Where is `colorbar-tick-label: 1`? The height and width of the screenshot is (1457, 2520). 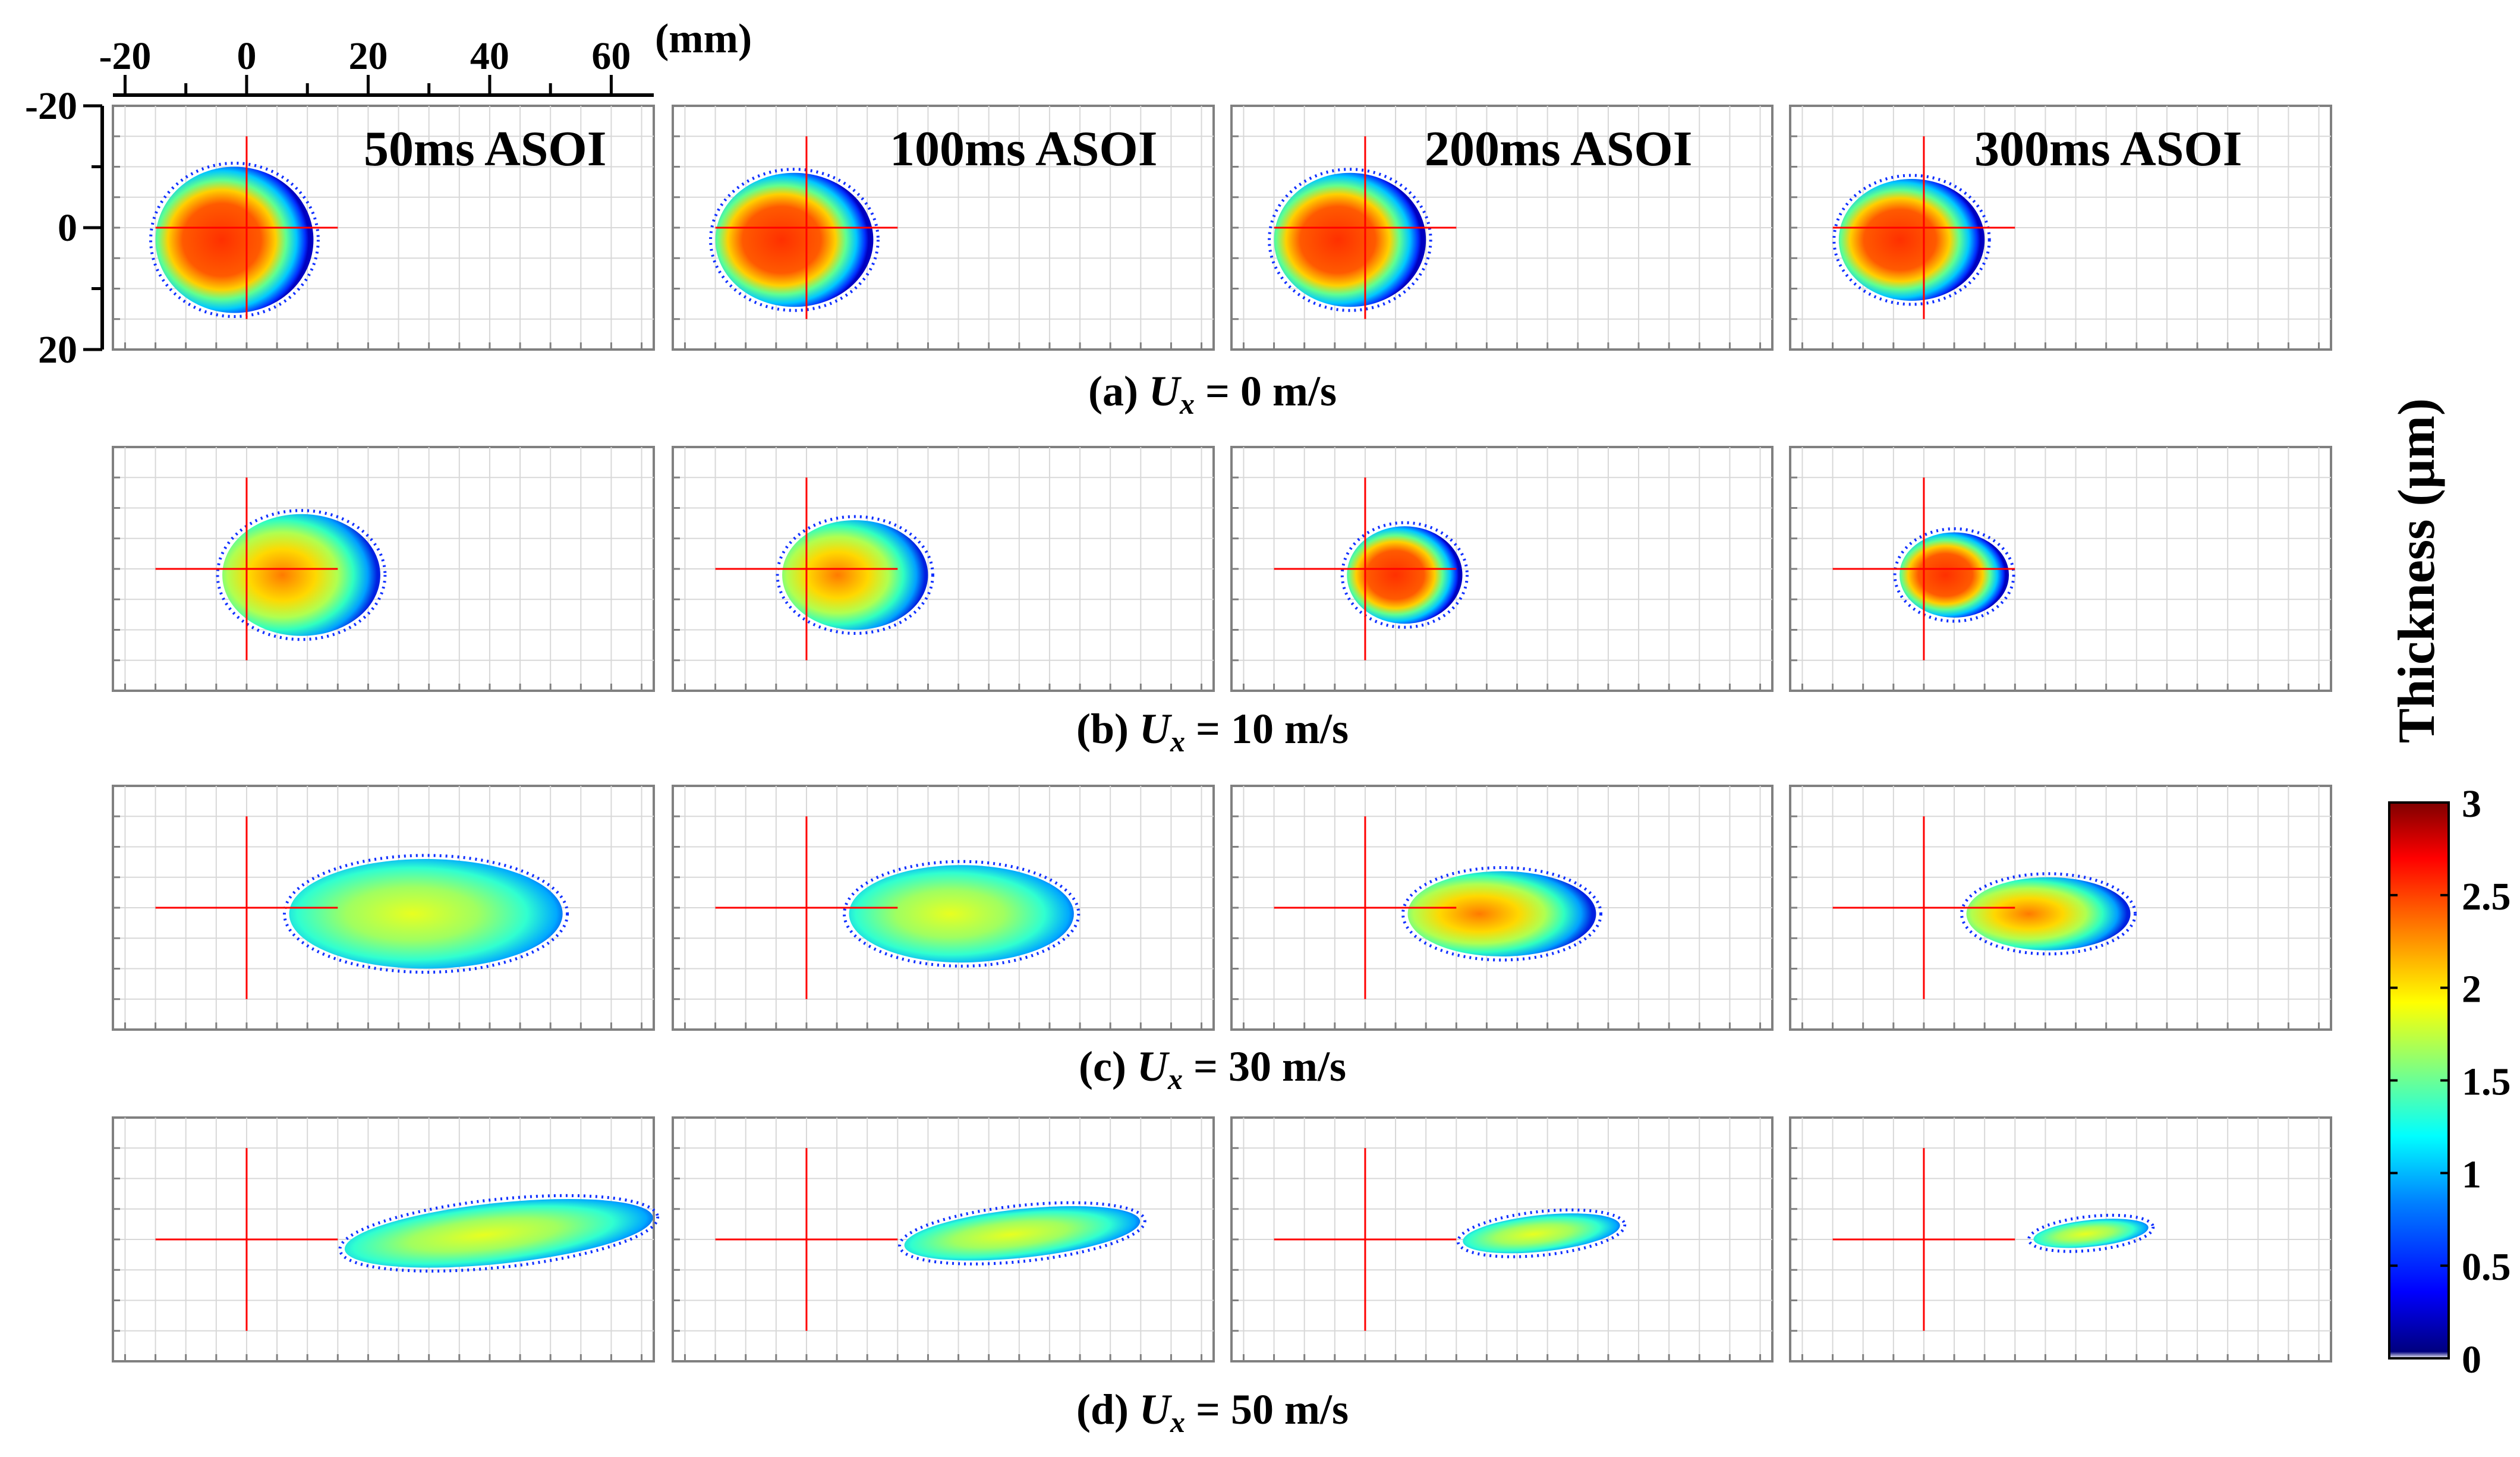
colorbar-tick-label: 1 is located at coordinates (2471, 1174).